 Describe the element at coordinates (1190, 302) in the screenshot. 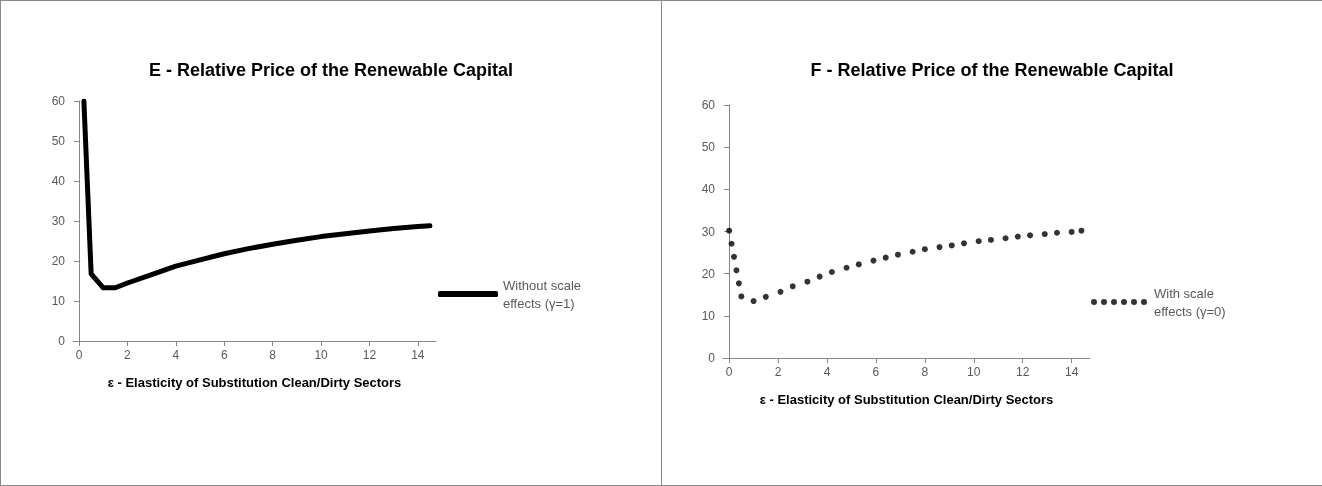

I see `legend-label: With scale effects (γ=0)` at that location.